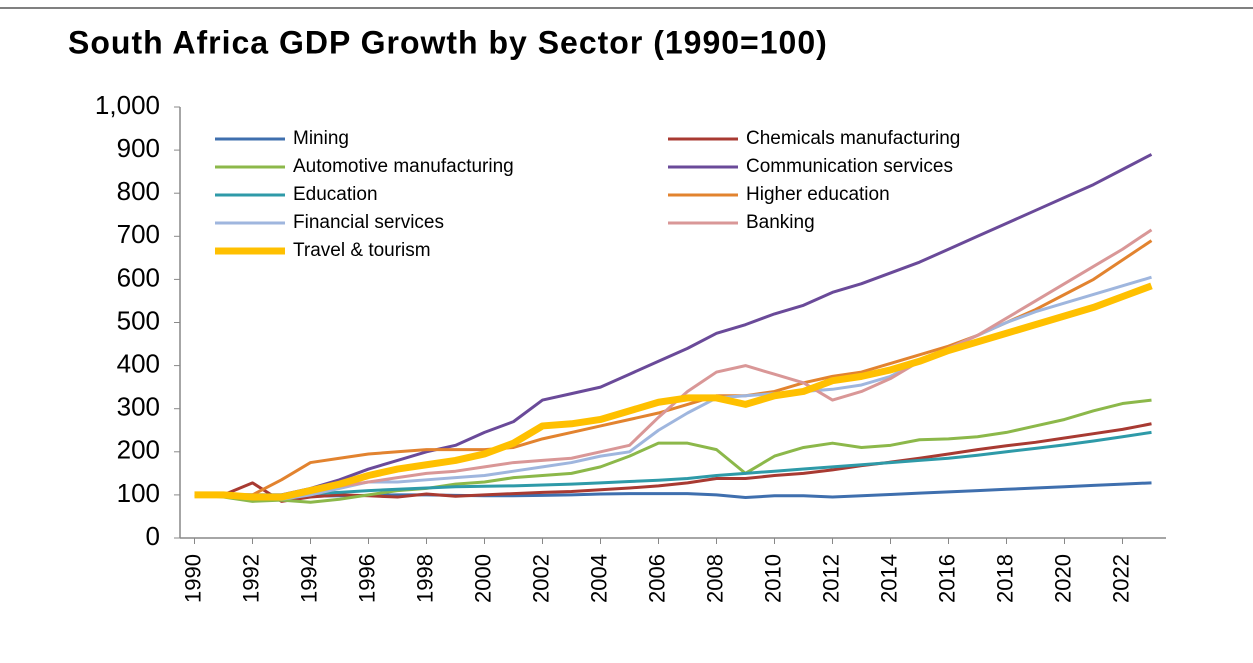  I want to click on y-tick-label: 300, so click(138, 407).